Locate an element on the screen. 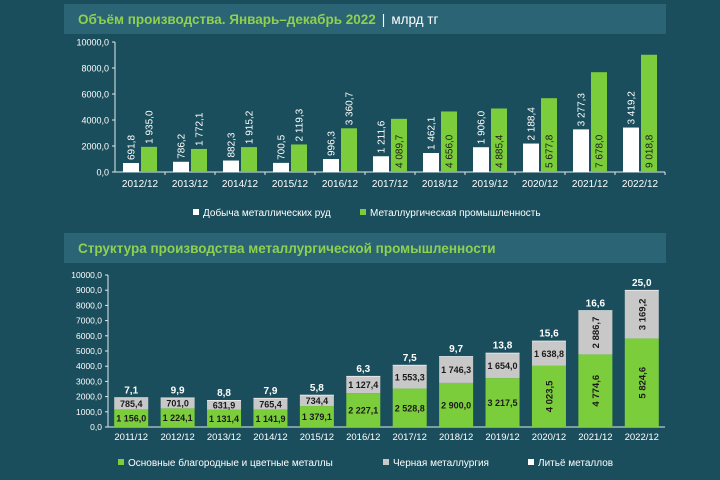 This screenshot has width=720, height=480. data-label: 996,3 is located at coordinates (332, 143).